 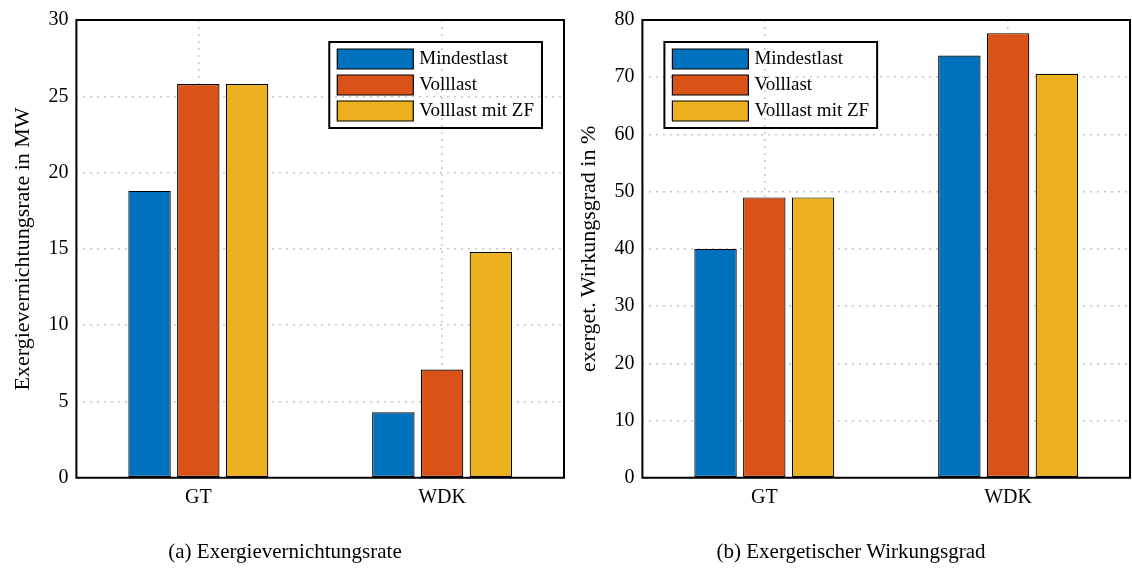 I want to click on y-tick-label: 40, so click(x=624, y=247).